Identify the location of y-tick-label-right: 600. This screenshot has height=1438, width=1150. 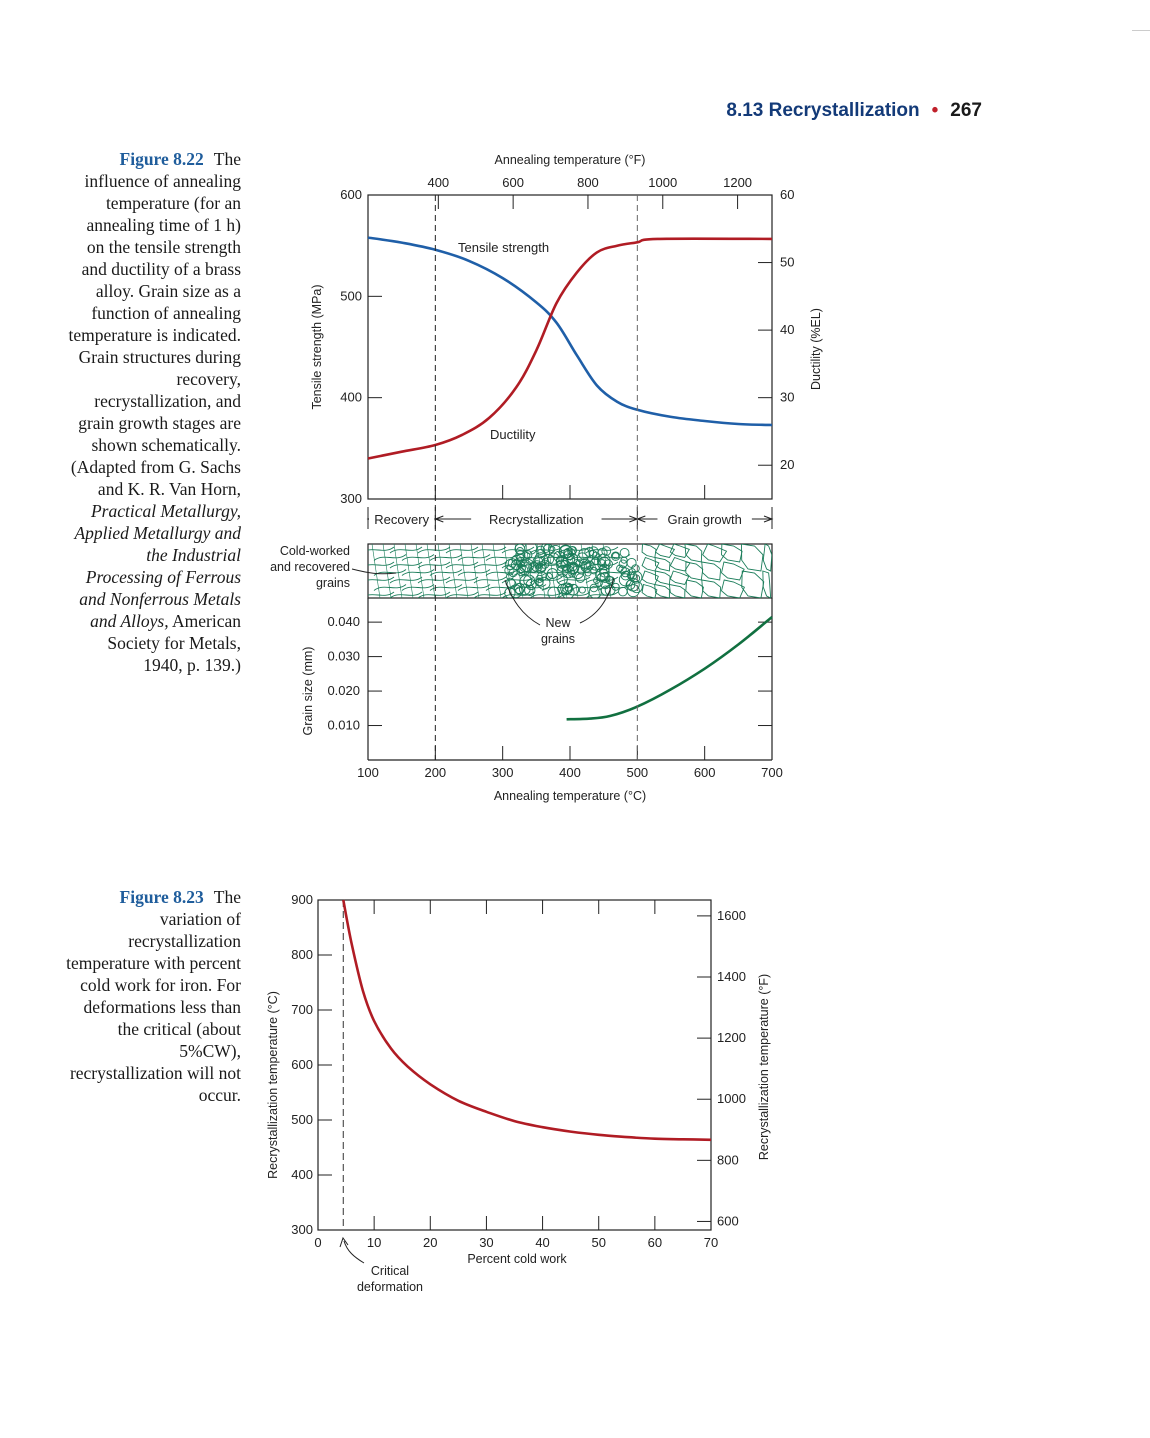
(728, 1220).